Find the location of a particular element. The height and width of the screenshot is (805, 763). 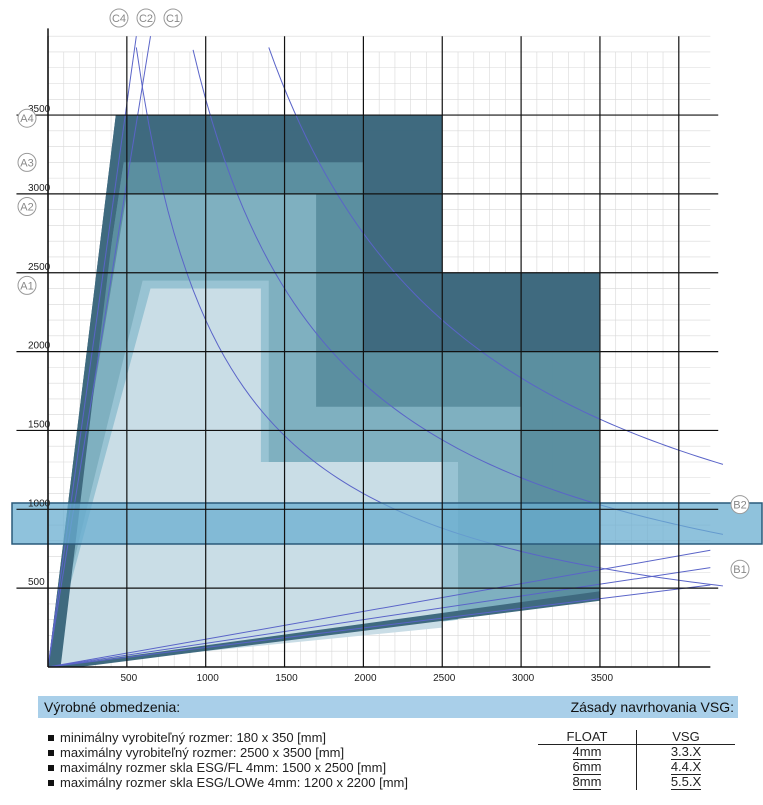

vsg-design-heading: Zásady navrhovania VSG: is located at coordinates (652, 707).